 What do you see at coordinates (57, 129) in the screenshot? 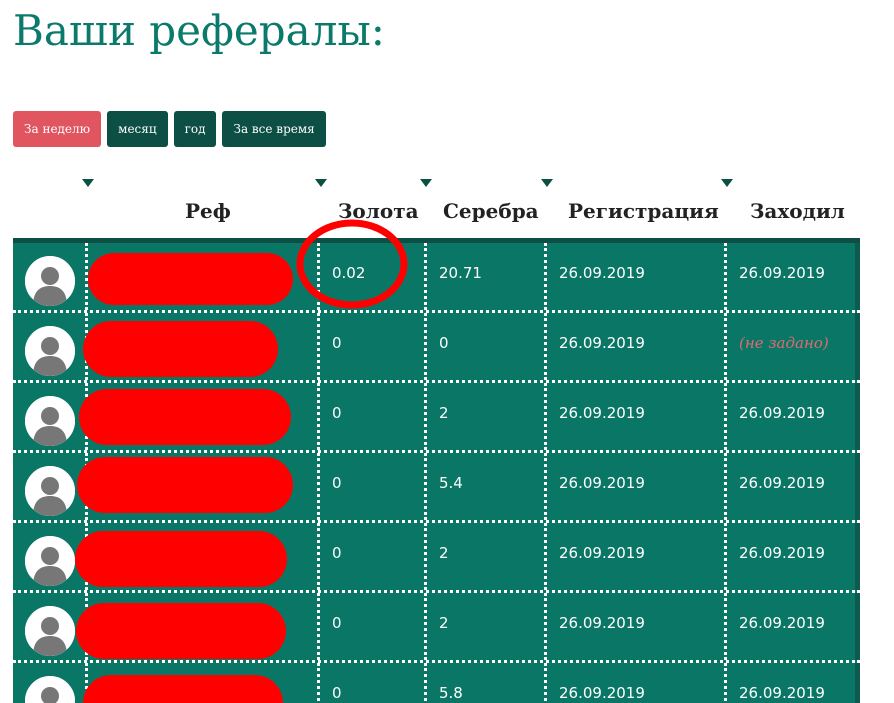
I see `filter-button: За неделю` at bounding box center [57, 129].